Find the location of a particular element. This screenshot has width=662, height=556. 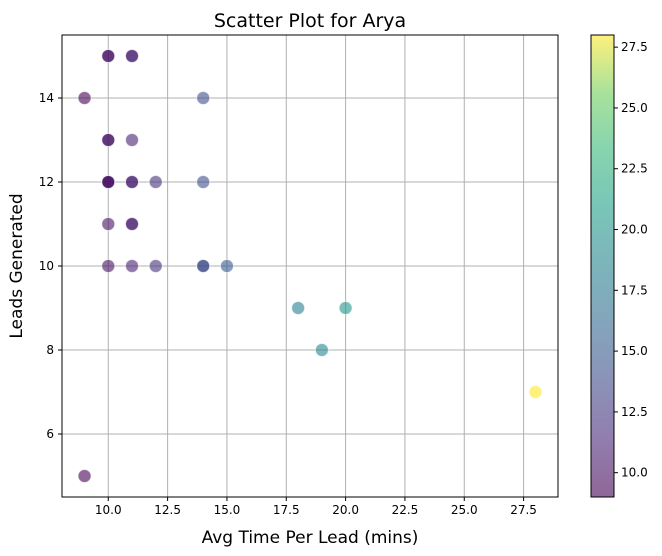

colorbar-tick-label: 25.0 is located at coordinates (634, 108).